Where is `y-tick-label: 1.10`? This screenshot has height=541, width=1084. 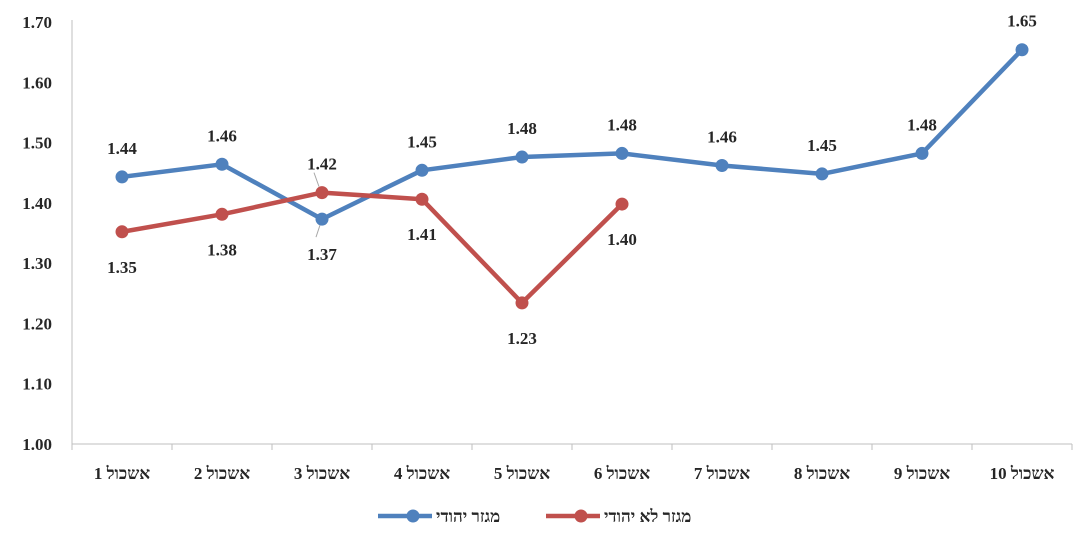 y-tick-label: 1.10 is located at coordinates (37, 384).